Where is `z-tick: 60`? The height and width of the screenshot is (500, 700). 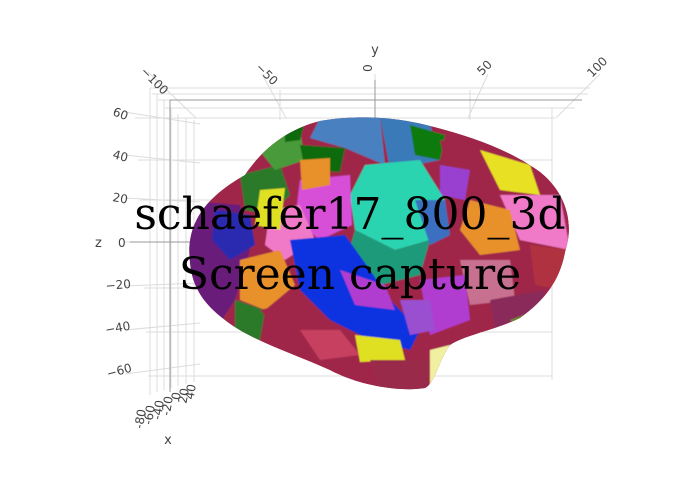
z-tick: 60 is located at coordinates (120, 114).